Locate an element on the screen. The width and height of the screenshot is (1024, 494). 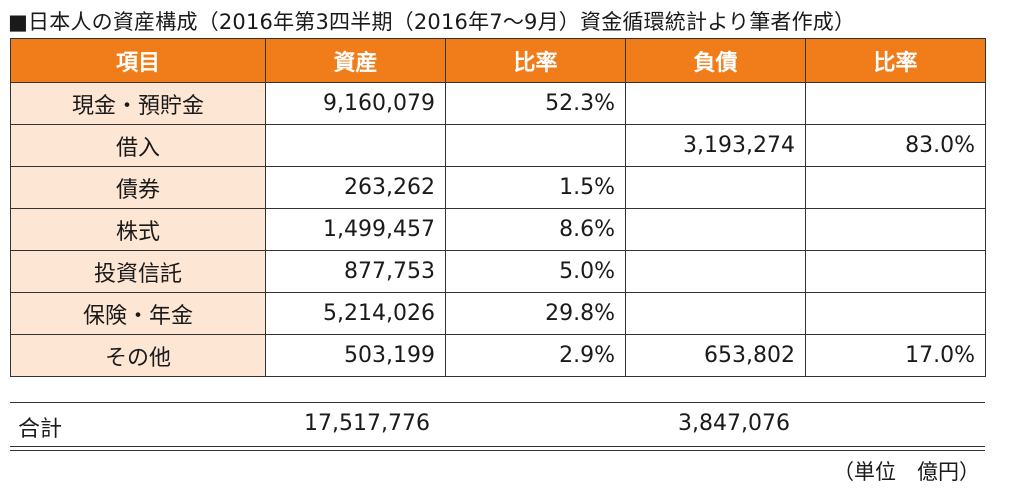
table-row: 現金・預貯金 9,160,079 52.3% is located at coordinates (498, 103).